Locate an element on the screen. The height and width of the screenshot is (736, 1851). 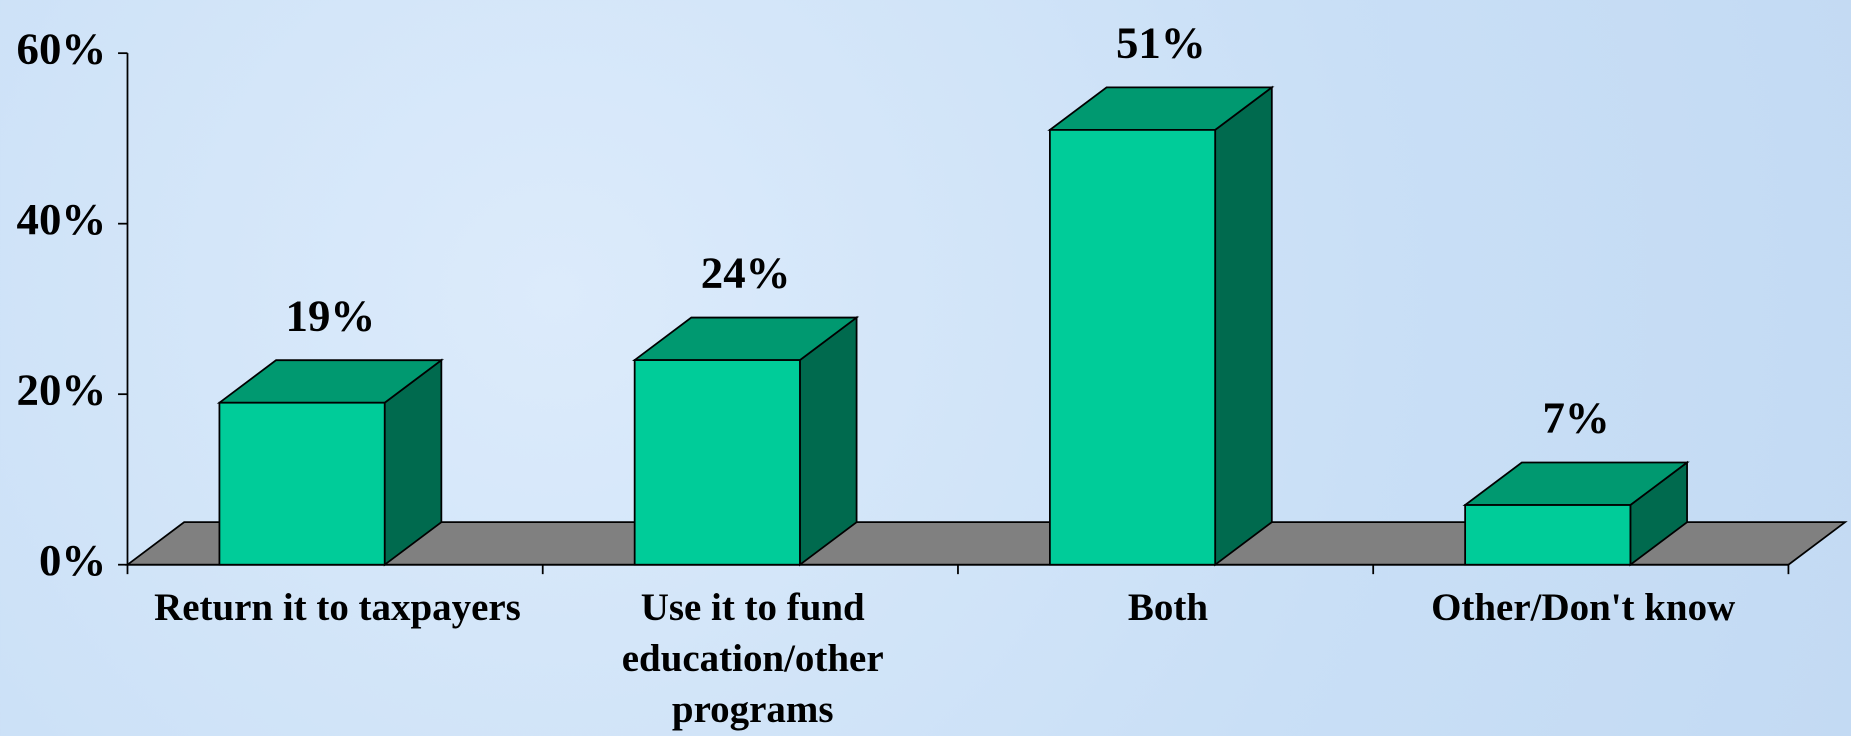
x-tick-label-box: Return it to taxpayers is located at coordinates (337, 608).